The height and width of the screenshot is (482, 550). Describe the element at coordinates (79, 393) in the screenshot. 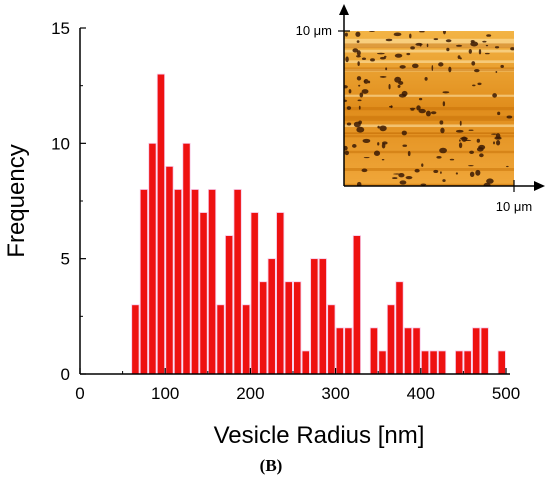

I see `x-tick-label: 0` at that location.